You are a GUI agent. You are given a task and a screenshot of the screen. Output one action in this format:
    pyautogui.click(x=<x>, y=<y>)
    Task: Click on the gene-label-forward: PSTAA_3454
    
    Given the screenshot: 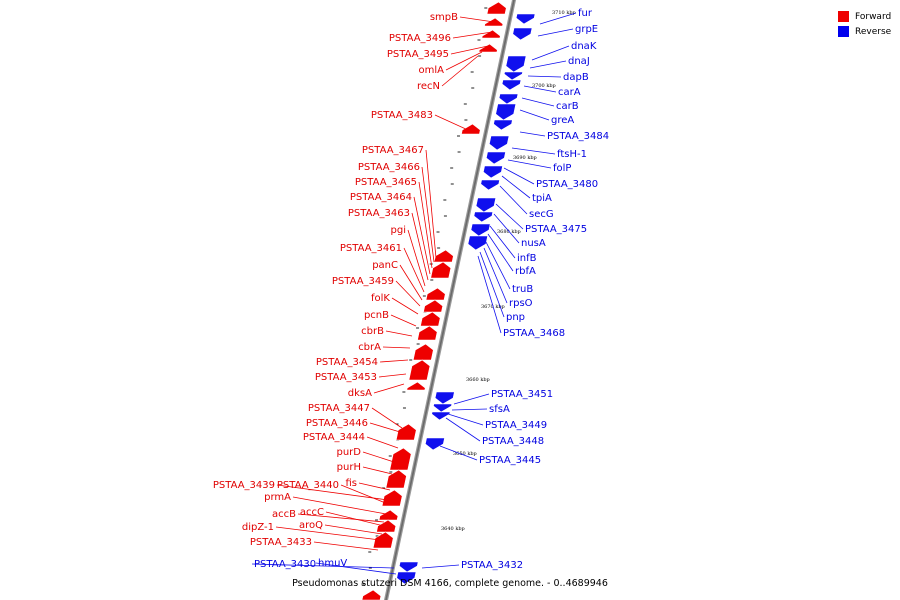 What is the action you would take?
    pyautogui.click(x=347, y=362)
    